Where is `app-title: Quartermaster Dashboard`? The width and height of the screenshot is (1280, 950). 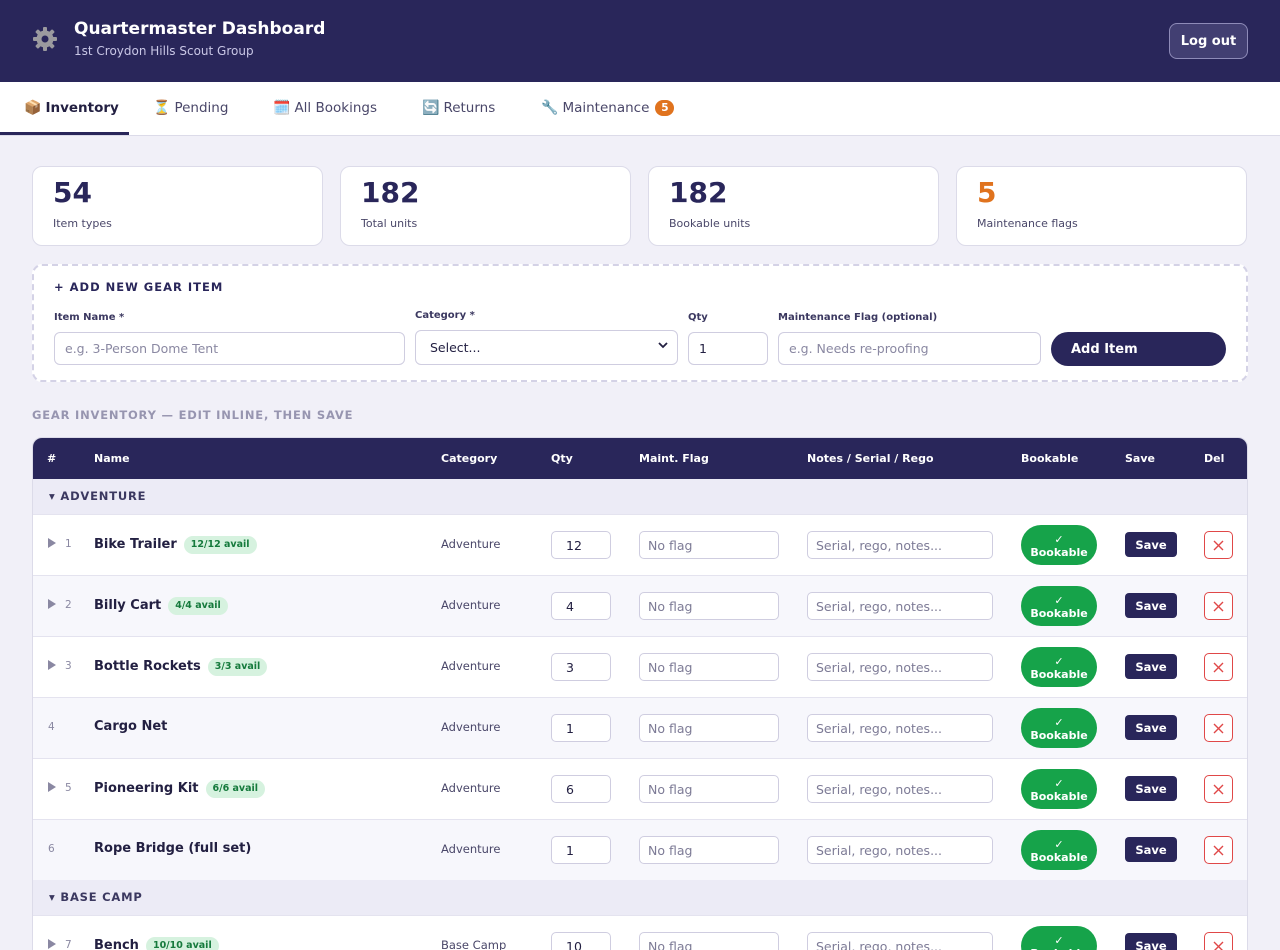
app-title: Quartermaster Dashboard is located at coordinates (200, 29).